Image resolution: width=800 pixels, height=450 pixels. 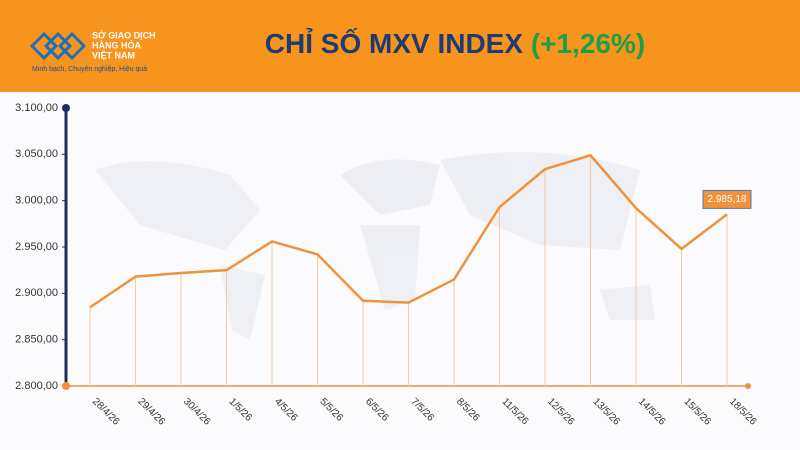 I want to click on title: CHỈ SỐ MXV INDEX (+1,26%), so click(x=455, y=43).